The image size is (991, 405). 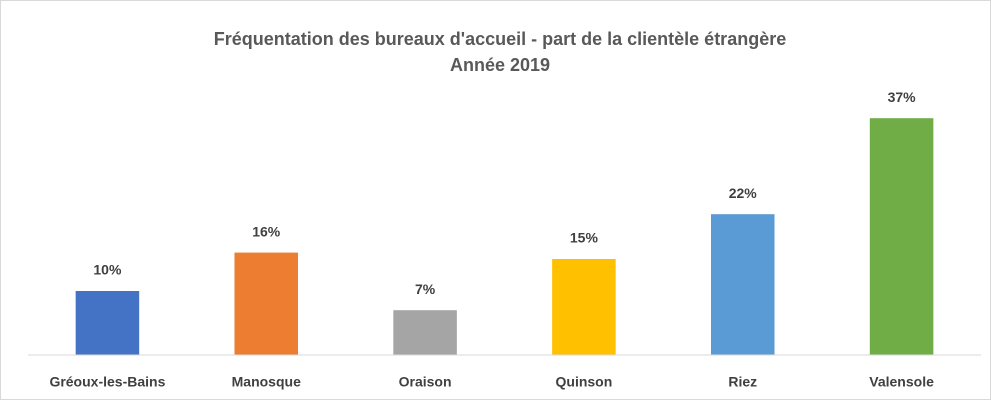 I want to click on x-tick-label: Valensole, so click(x=901, y=382).